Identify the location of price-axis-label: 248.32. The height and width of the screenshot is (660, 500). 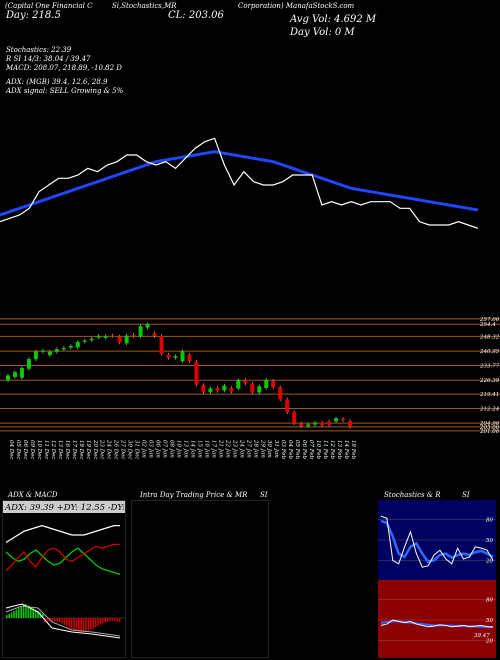
(489, 337).